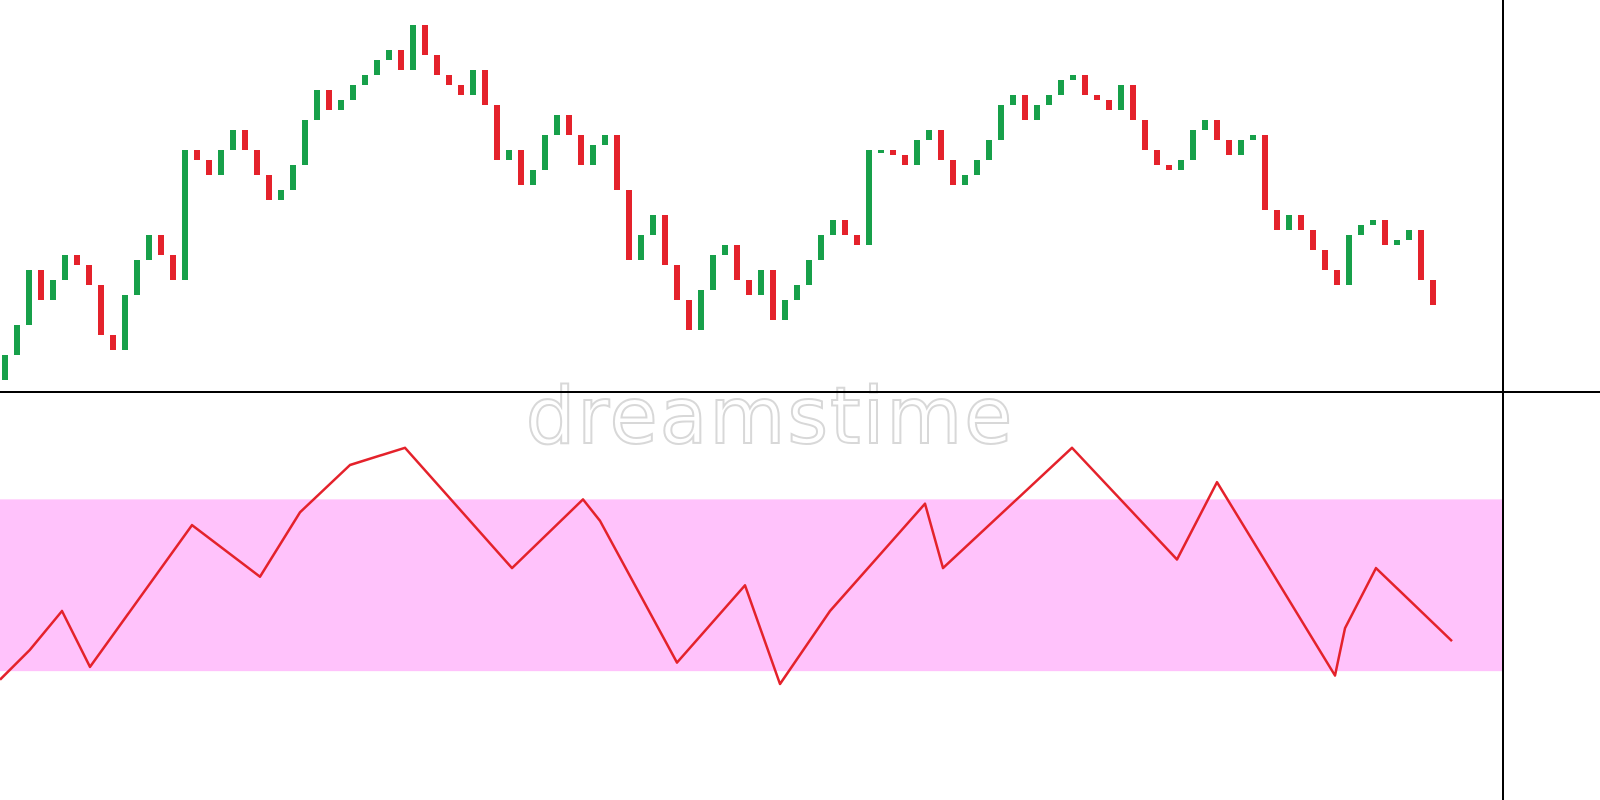 The height and width of the screenshot is (800, 1600). What do you see at coordinates (770, 417) in the screenshot?
I see `watermark: dreamstime` at bounding box center [770, 417].